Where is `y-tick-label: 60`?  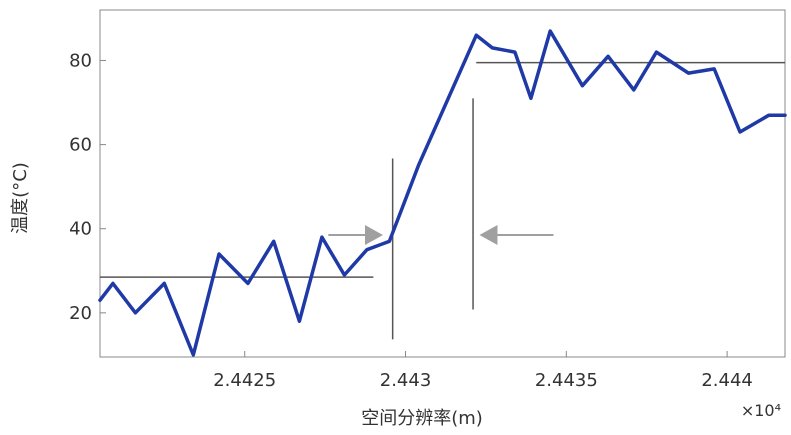 y-tick-label: 60 is located at coordinates (80, 145).